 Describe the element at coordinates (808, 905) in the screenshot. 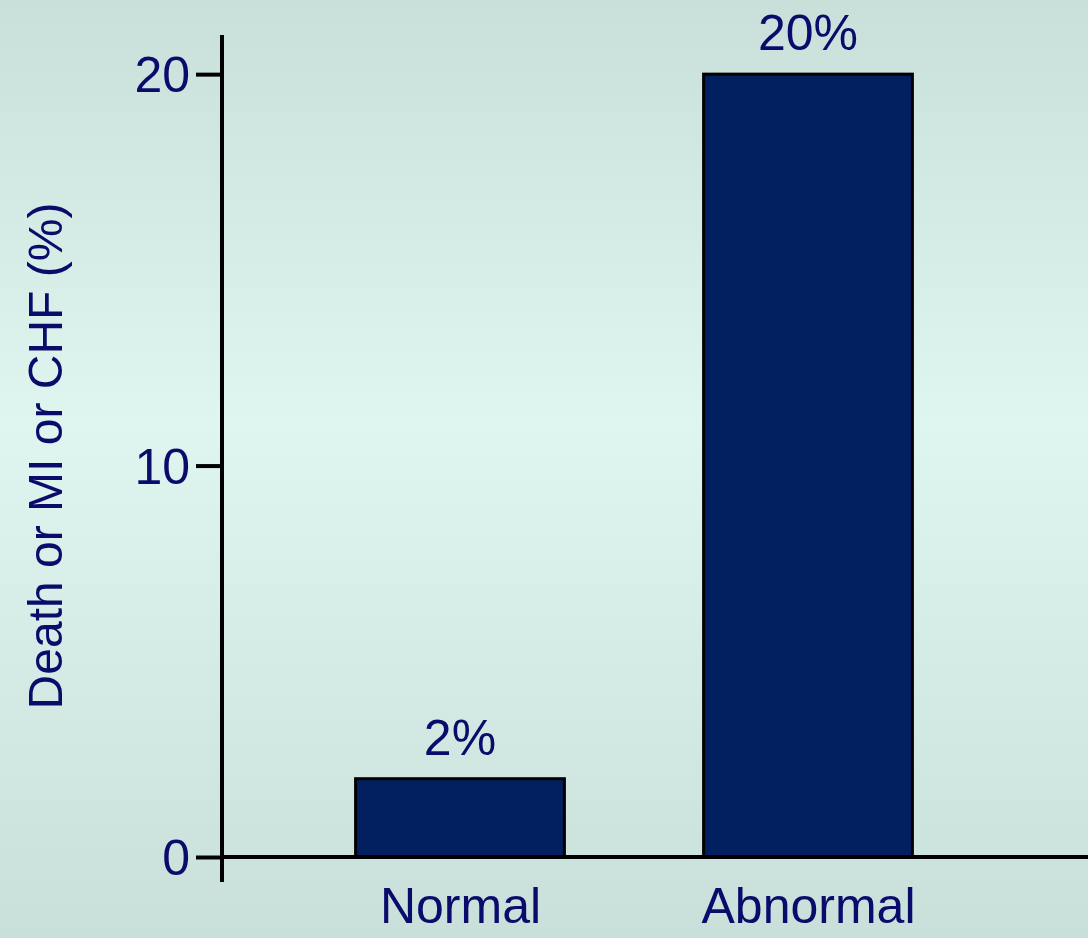

I see `x-tick-label: Abnormal` at that location.